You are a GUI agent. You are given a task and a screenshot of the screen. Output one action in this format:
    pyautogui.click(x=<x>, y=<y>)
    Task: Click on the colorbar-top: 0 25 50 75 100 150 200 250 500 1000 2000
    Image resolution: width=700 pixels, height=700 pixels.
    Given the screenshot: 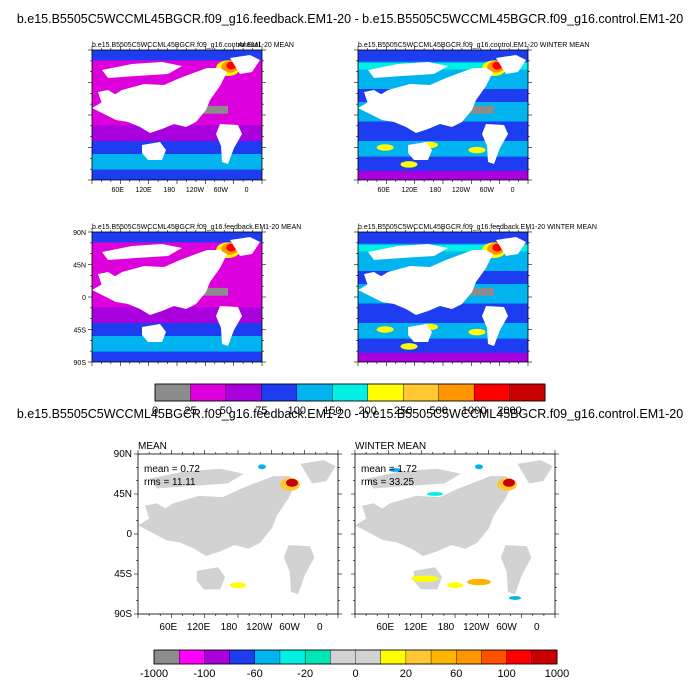 What is the action you would take?
    pyautogui.click(x=349, y=400)
    